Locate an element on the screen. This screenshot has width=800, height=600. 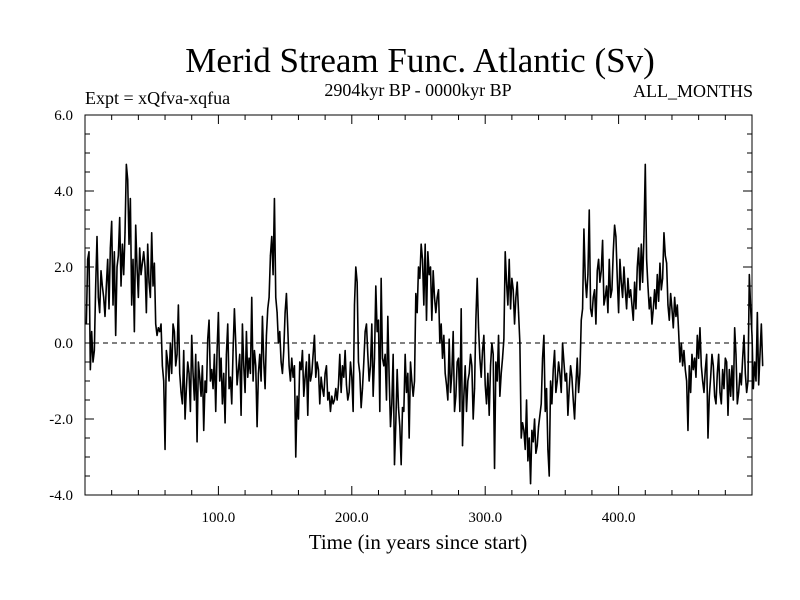
y-tick-label: 2.0 is located at coordinates (63, 268).